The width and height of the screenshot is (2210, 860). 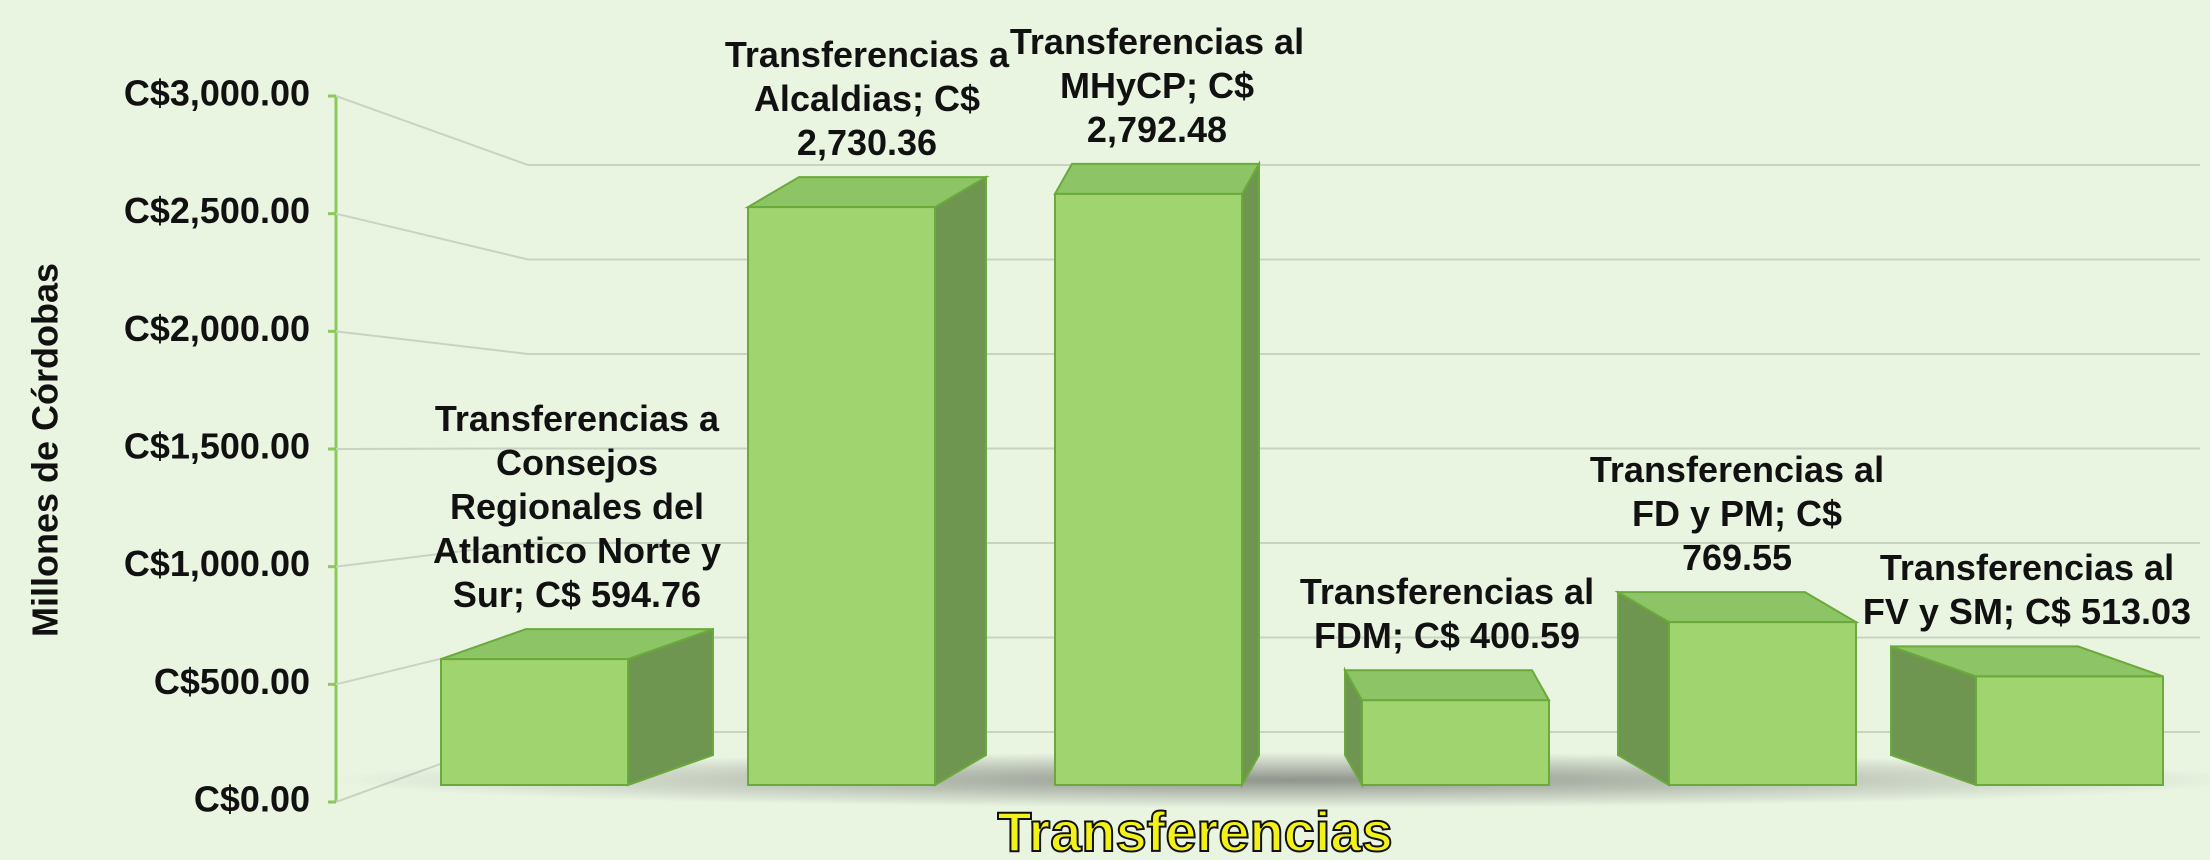 What do you see at coordinates (1737, 492) in the screenshot?
I see `category-label: Transferencias al FD y PM;` at bounding box center [1737, 492].